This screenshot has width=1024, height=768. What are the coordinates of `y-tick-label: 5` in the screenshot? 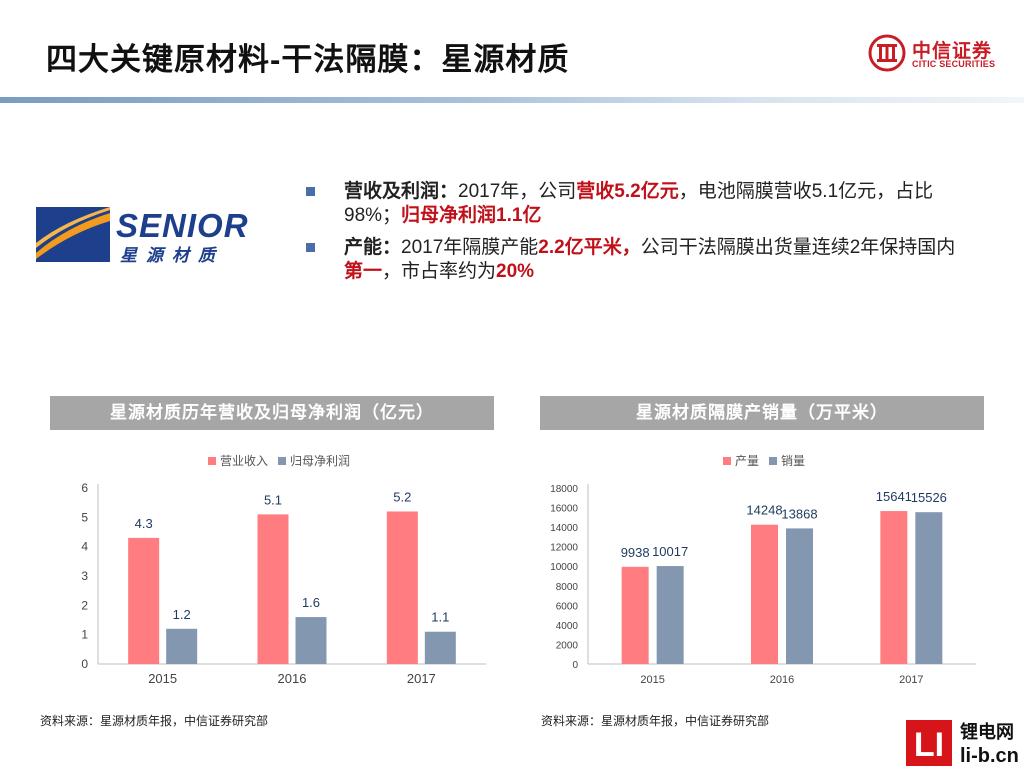 It's located at (84, 517).